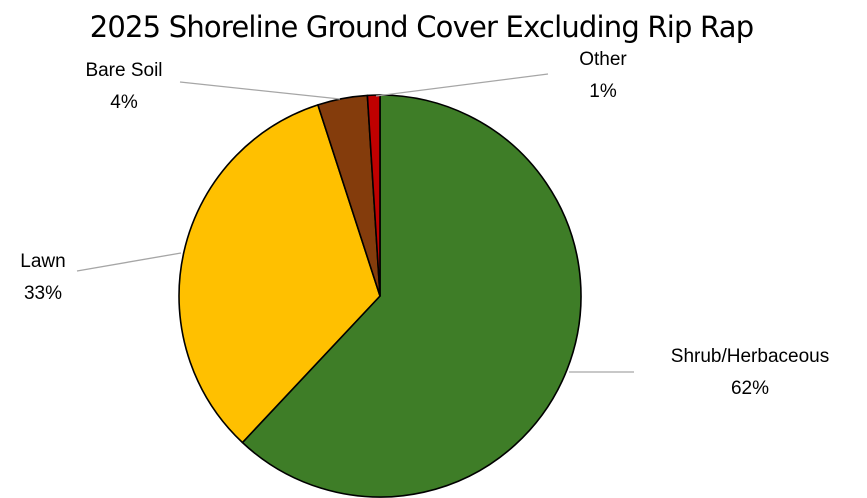 This screenshot has height=498, width=867. Describe the element at coordinates (603, 91) in the screenshot. I see `slice-label-percent: 1%` at that location.